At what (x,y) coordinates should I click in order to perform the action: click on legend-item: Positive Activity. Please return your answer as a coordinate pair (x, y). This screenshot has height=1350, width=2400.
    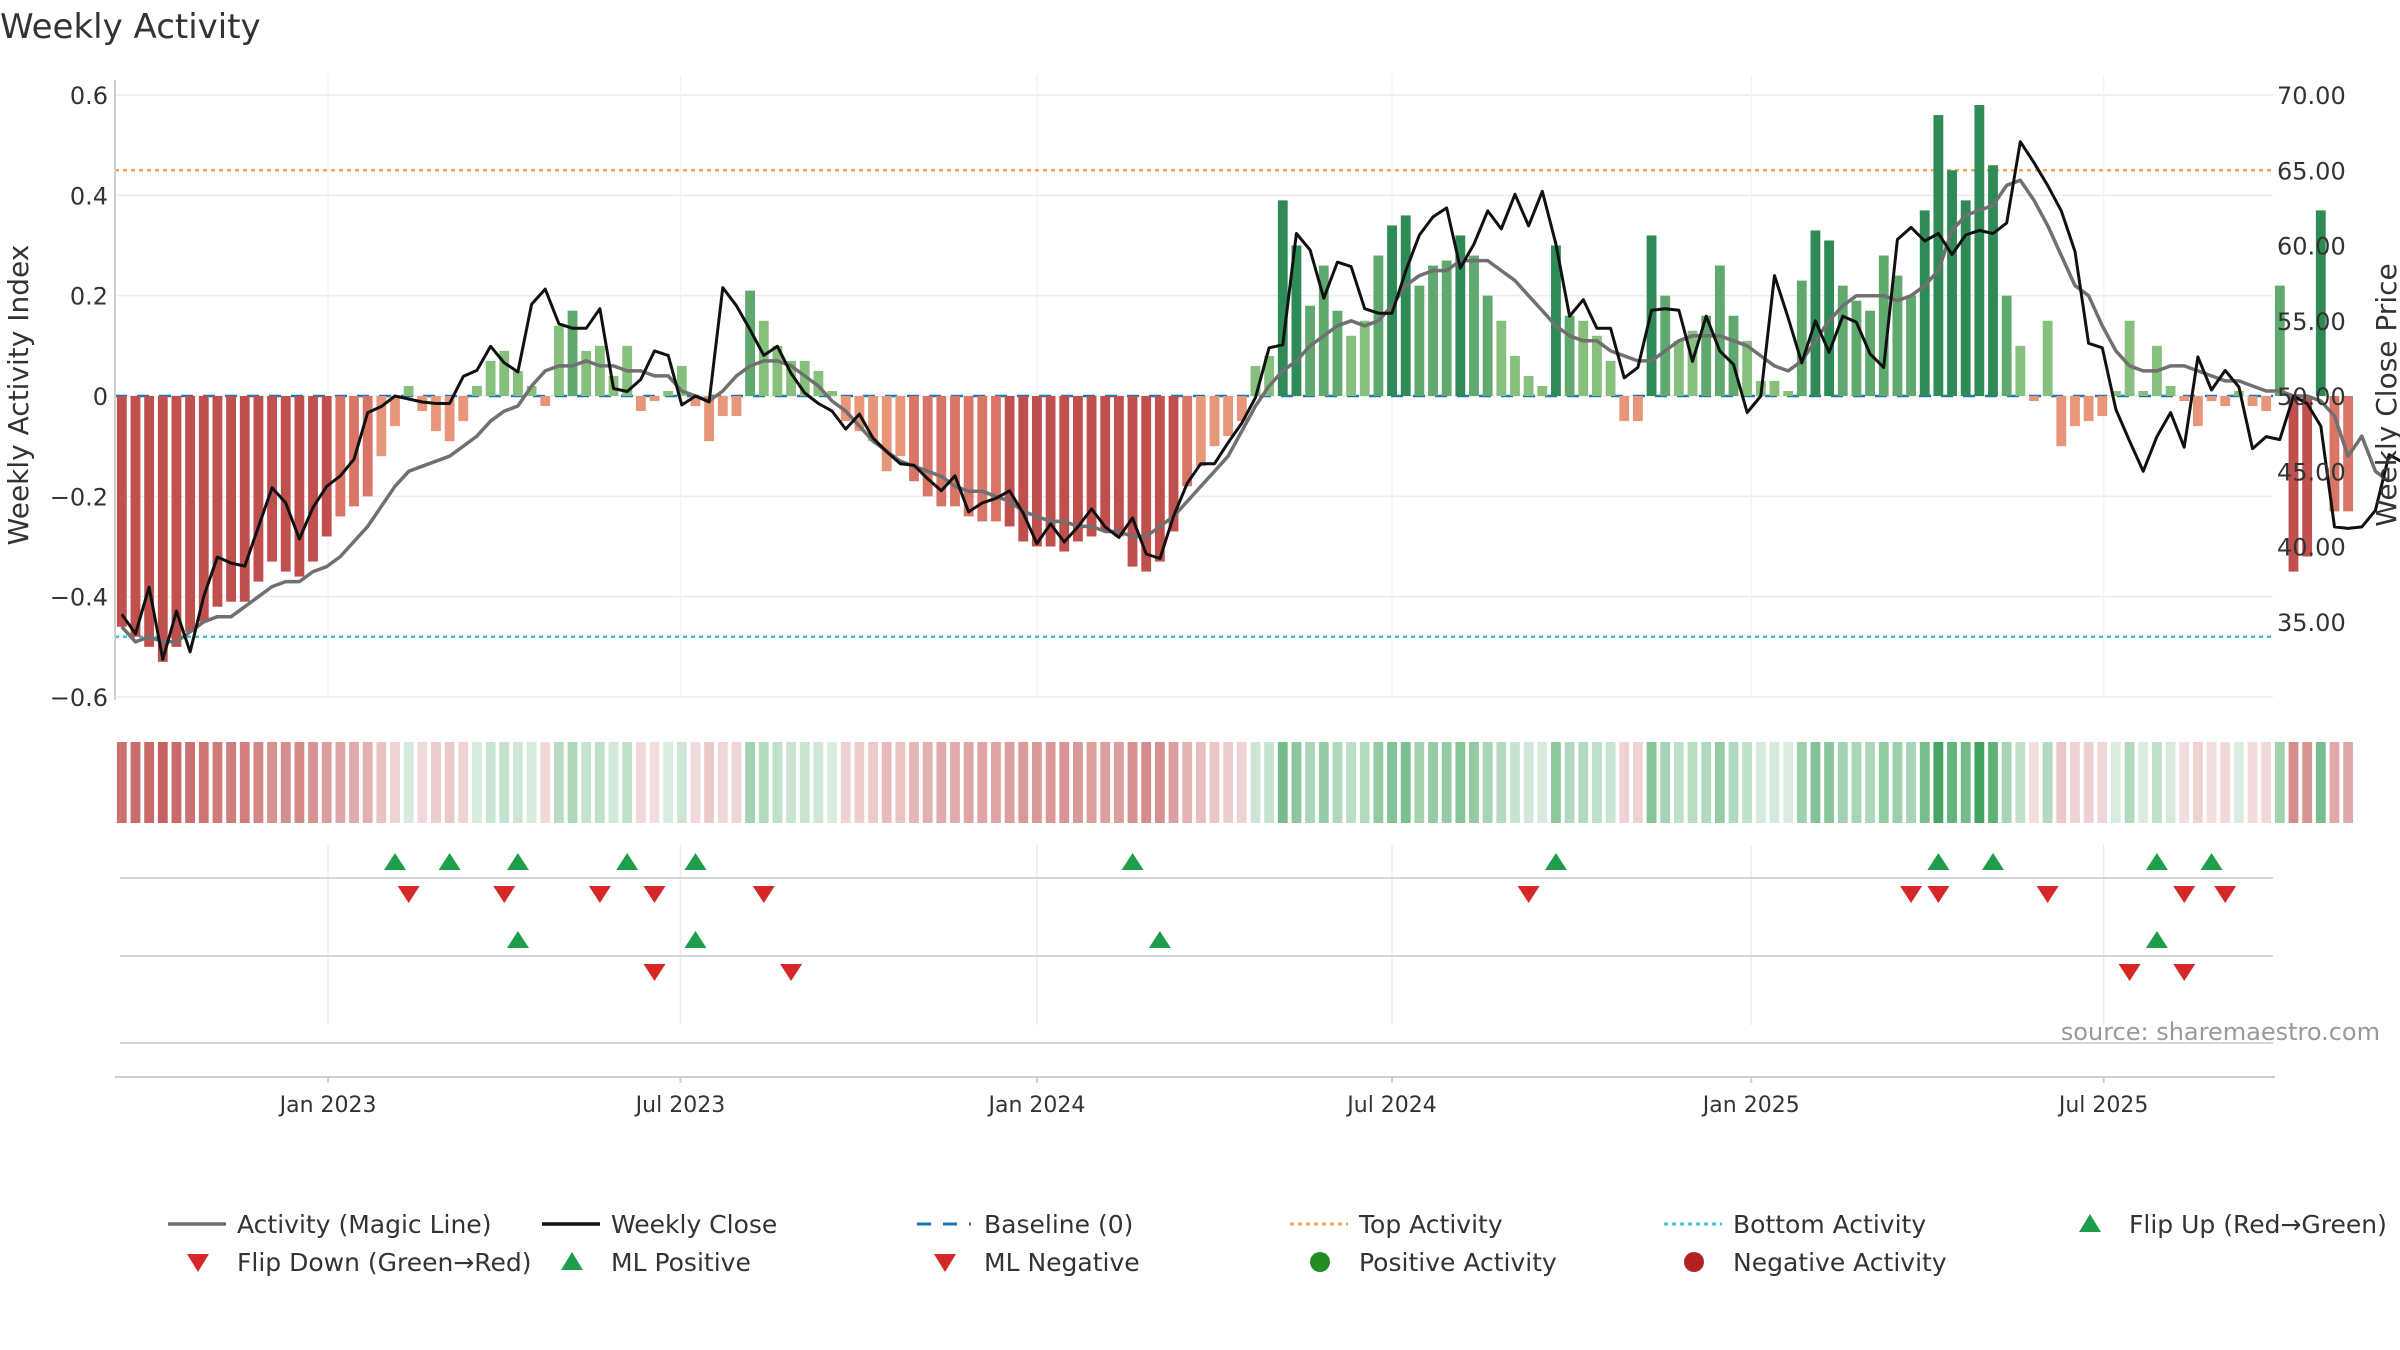
    Looking at the image, I should click on (1433, 1262).